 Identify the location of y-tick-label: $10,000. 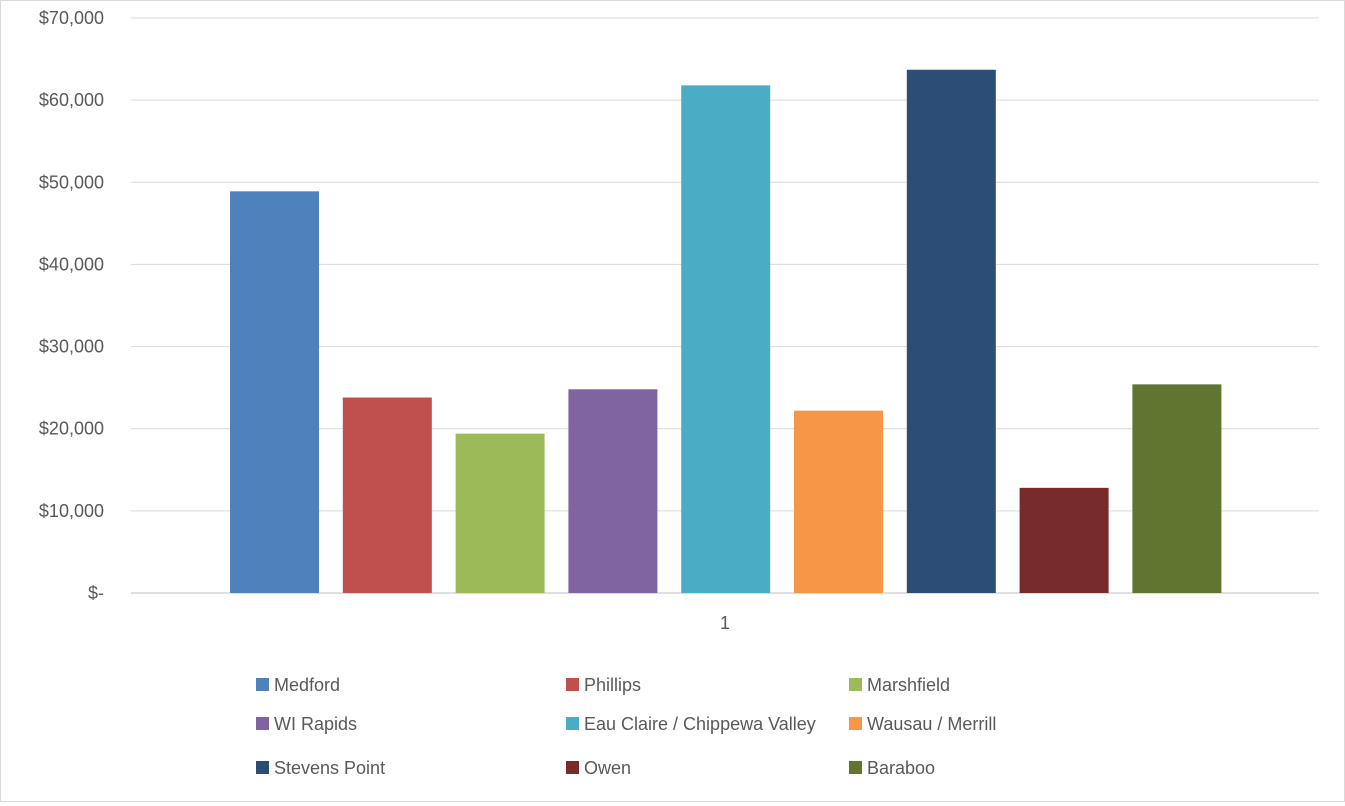
(71, 511).